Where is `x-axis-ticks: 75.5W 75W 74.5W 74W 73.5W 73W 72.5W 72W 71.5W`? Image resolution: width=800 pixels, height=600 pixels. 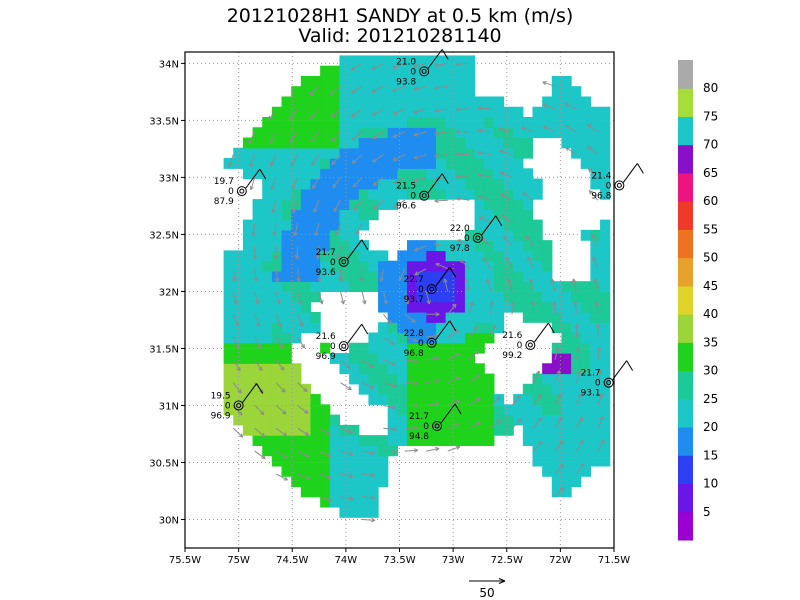 x-axis-ticks: 75.5W 75W 74.5W 74W 73.5W 73W 72.5W 72W 71.5W is located at coordinates (399, 557).